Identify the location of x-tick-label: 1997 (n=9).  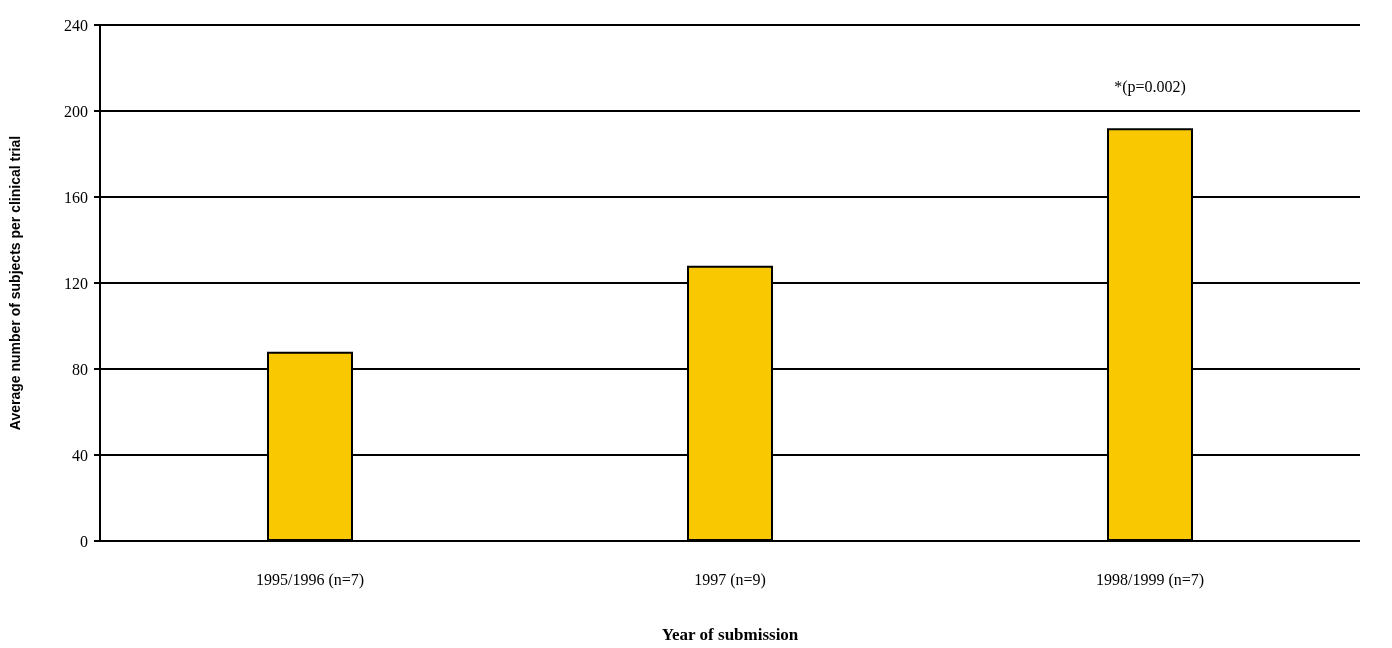
(730, 579).